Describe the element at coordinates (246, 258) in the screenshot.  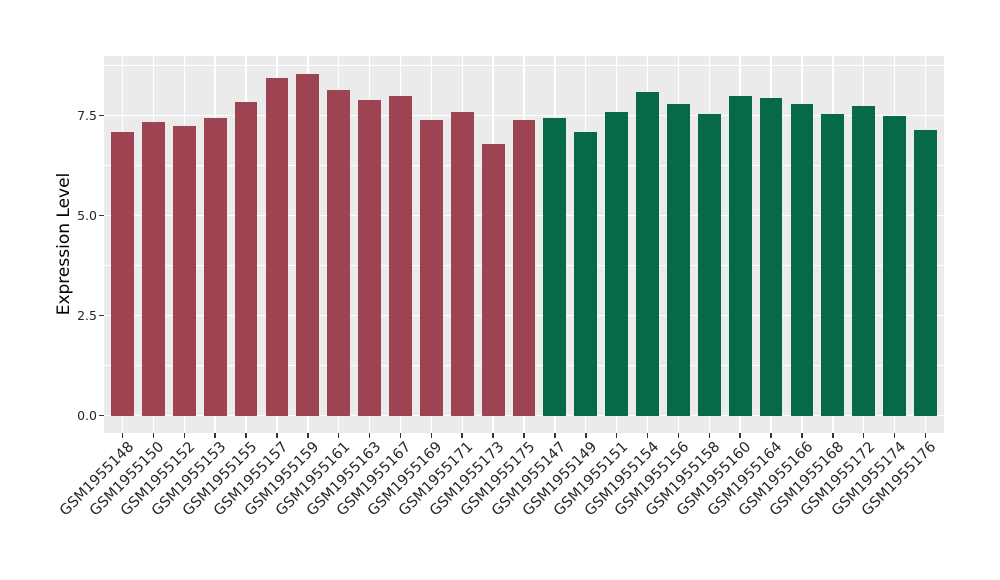
I see `bar-GSM1955155` at that location.